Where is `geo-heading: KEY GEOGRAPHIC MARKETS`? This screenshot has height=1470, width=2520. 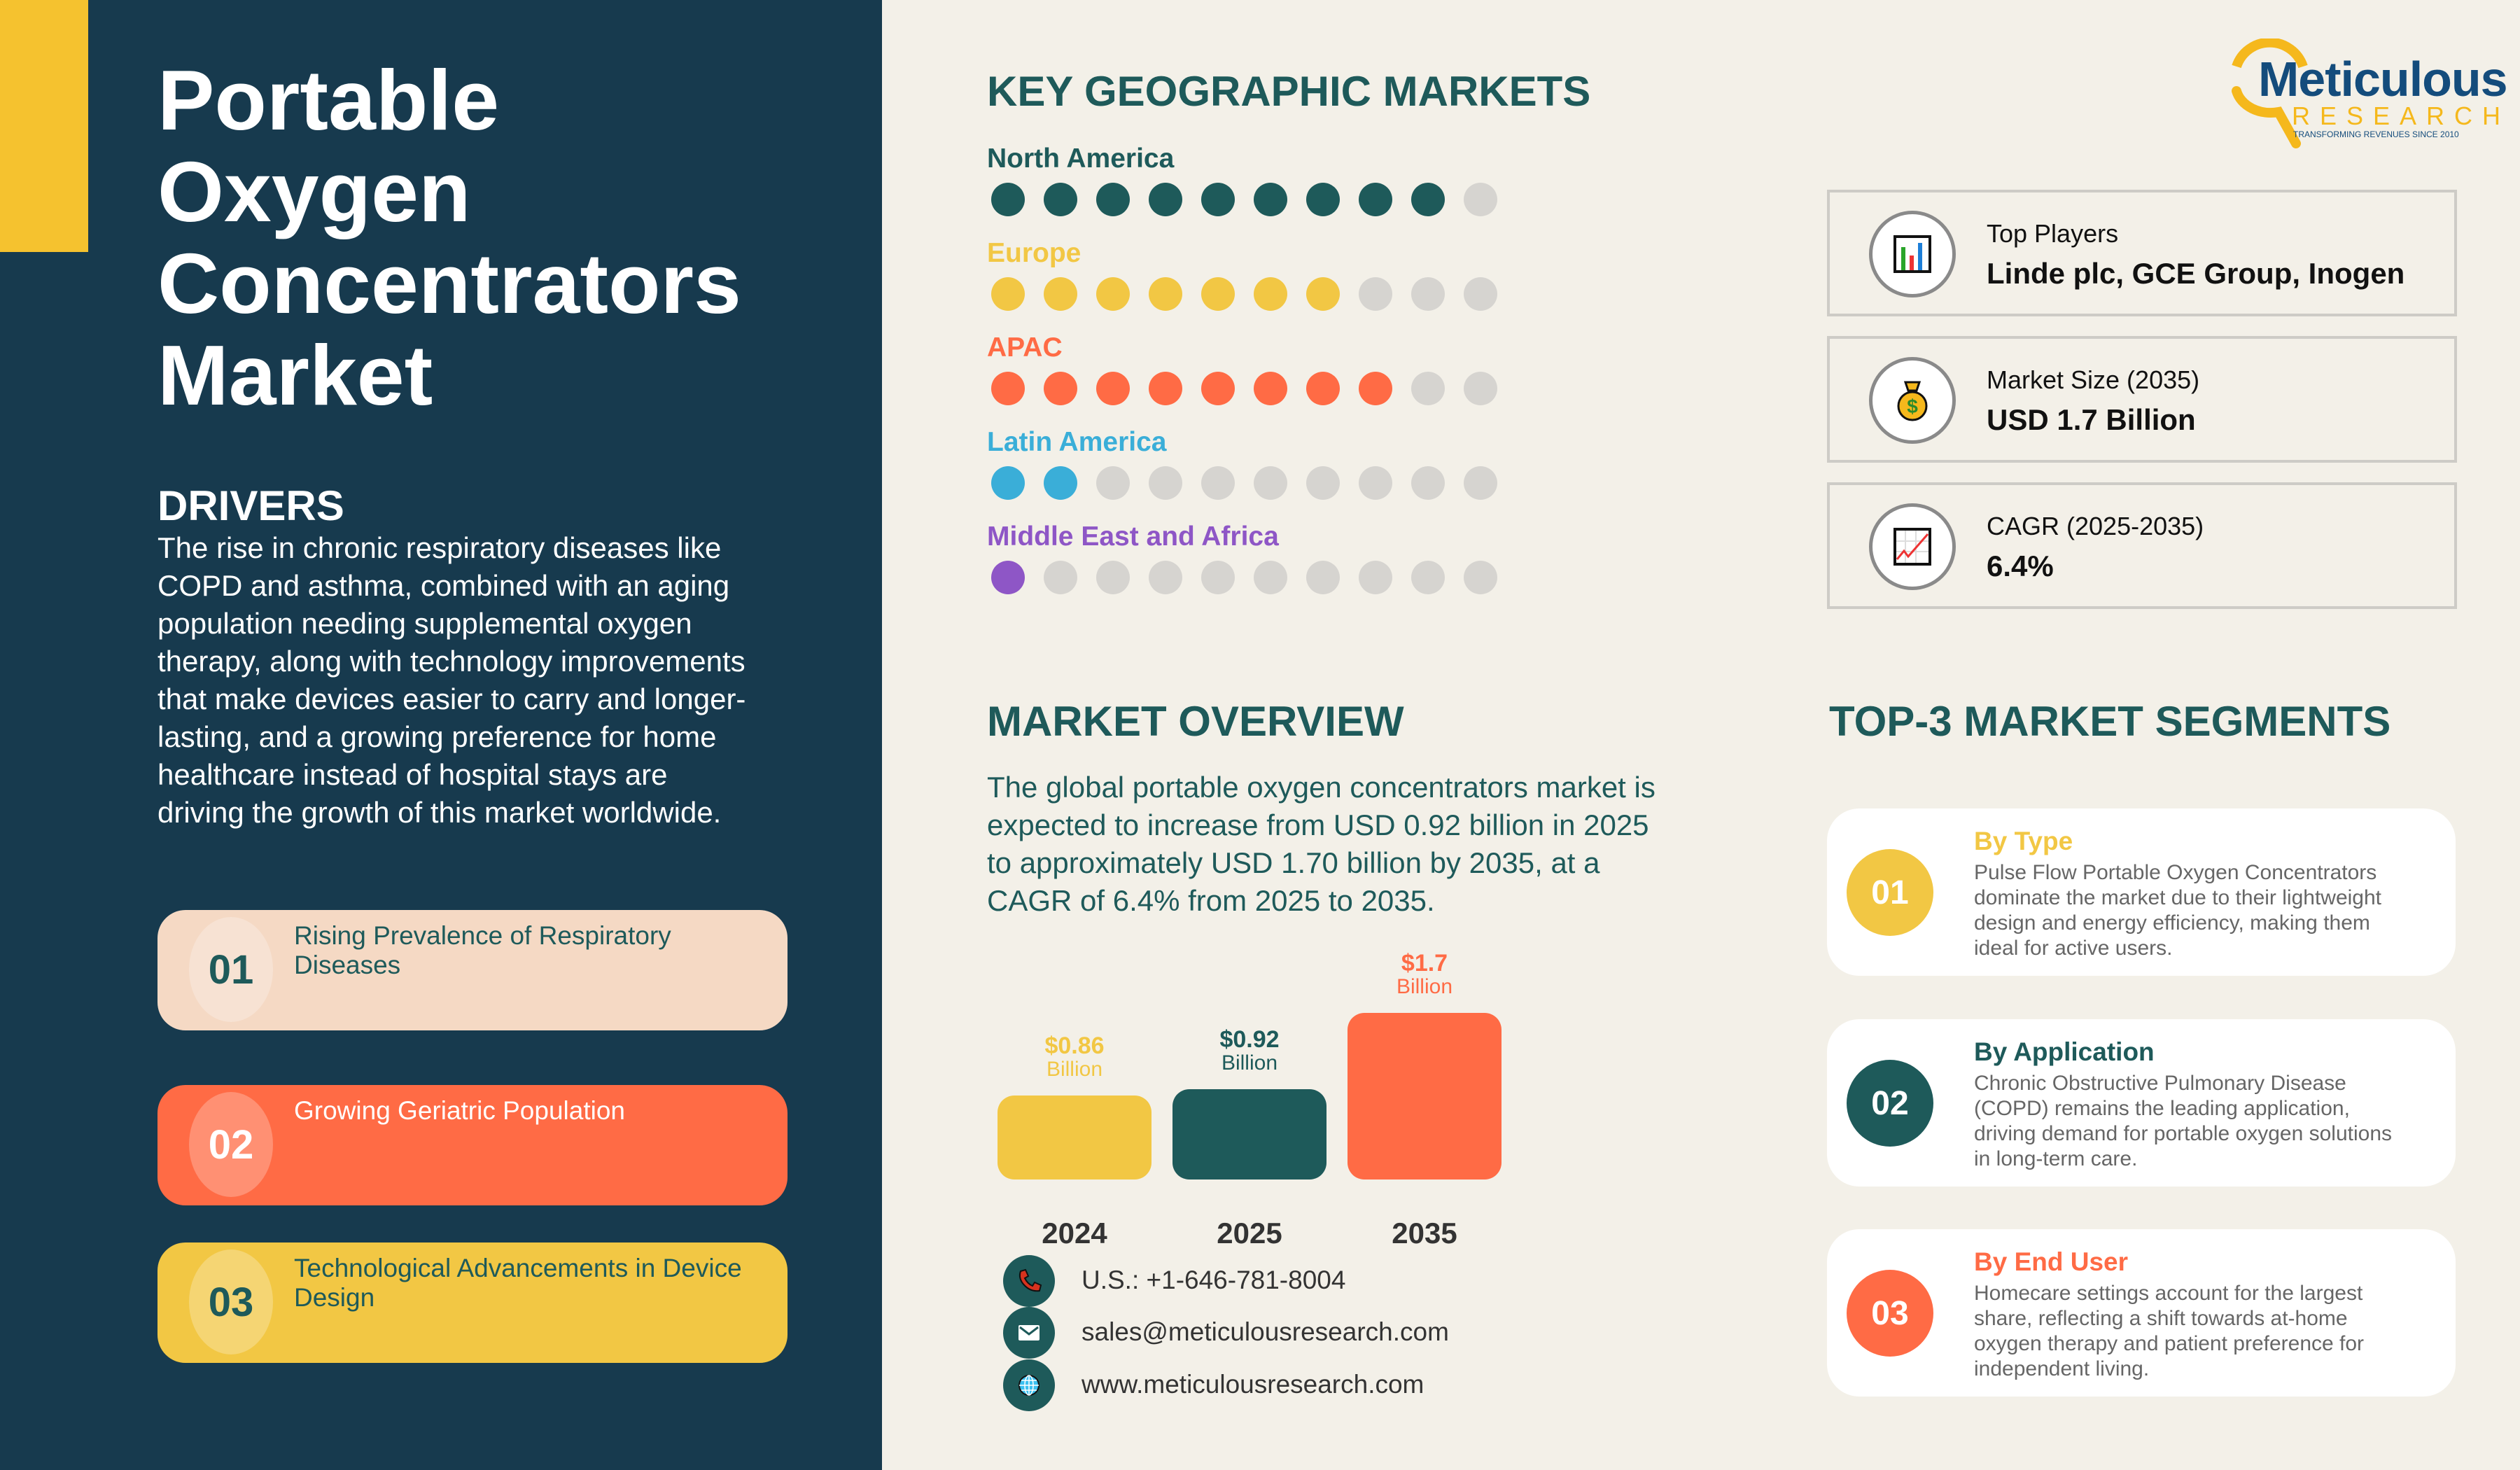
geo-heading: KEY GEOGRAPHIC MARKETS is located at coordinates (1289, 91).